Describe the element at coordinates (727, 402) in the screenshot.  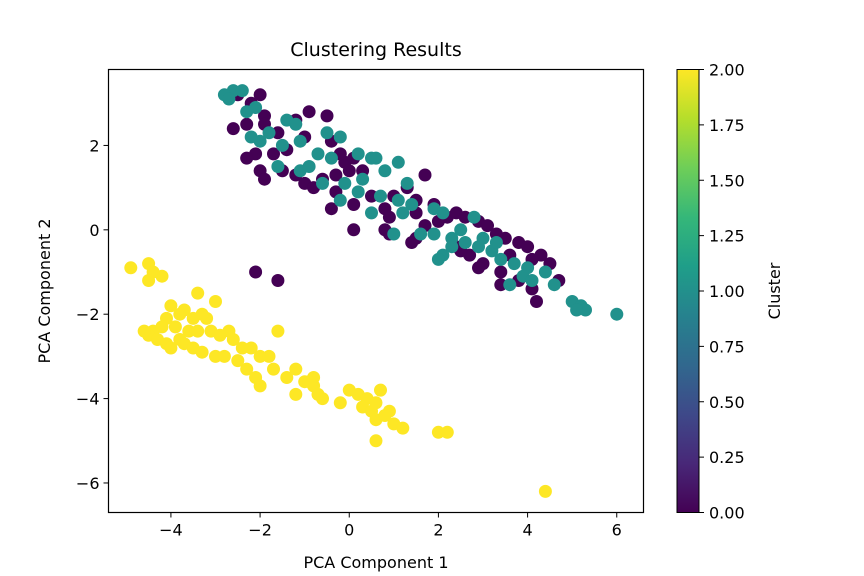
I see `colorbar-tick-label: 0.50` at that location.